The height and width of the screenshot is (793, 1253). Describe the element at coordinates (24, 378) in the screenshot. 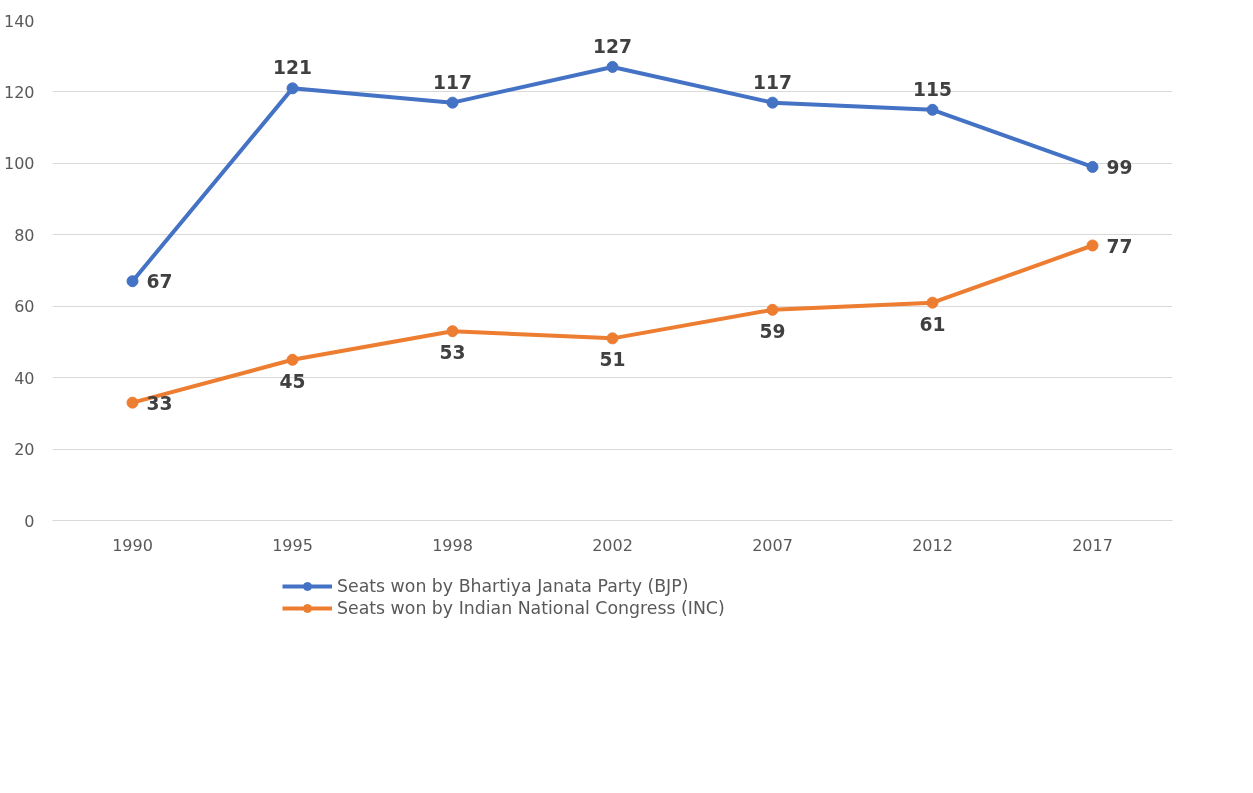

I see `y-tick-label: 40` at that location.